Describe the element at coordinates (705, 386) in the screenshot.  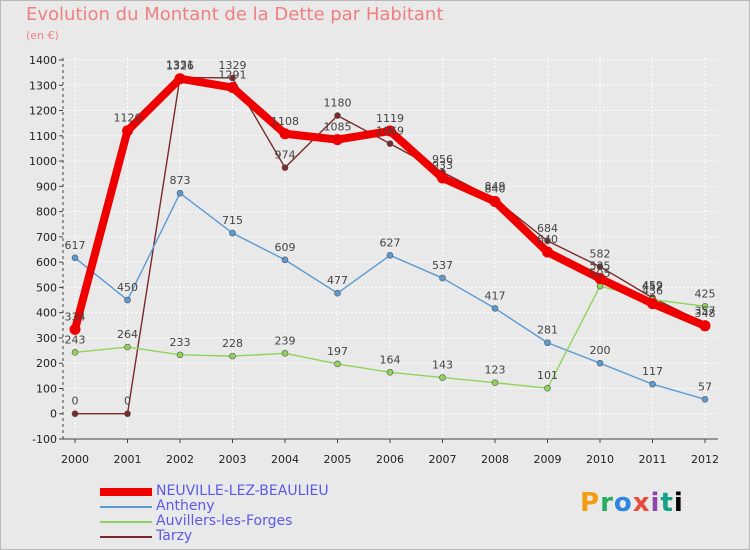
I see `data-label: 57` at that location.